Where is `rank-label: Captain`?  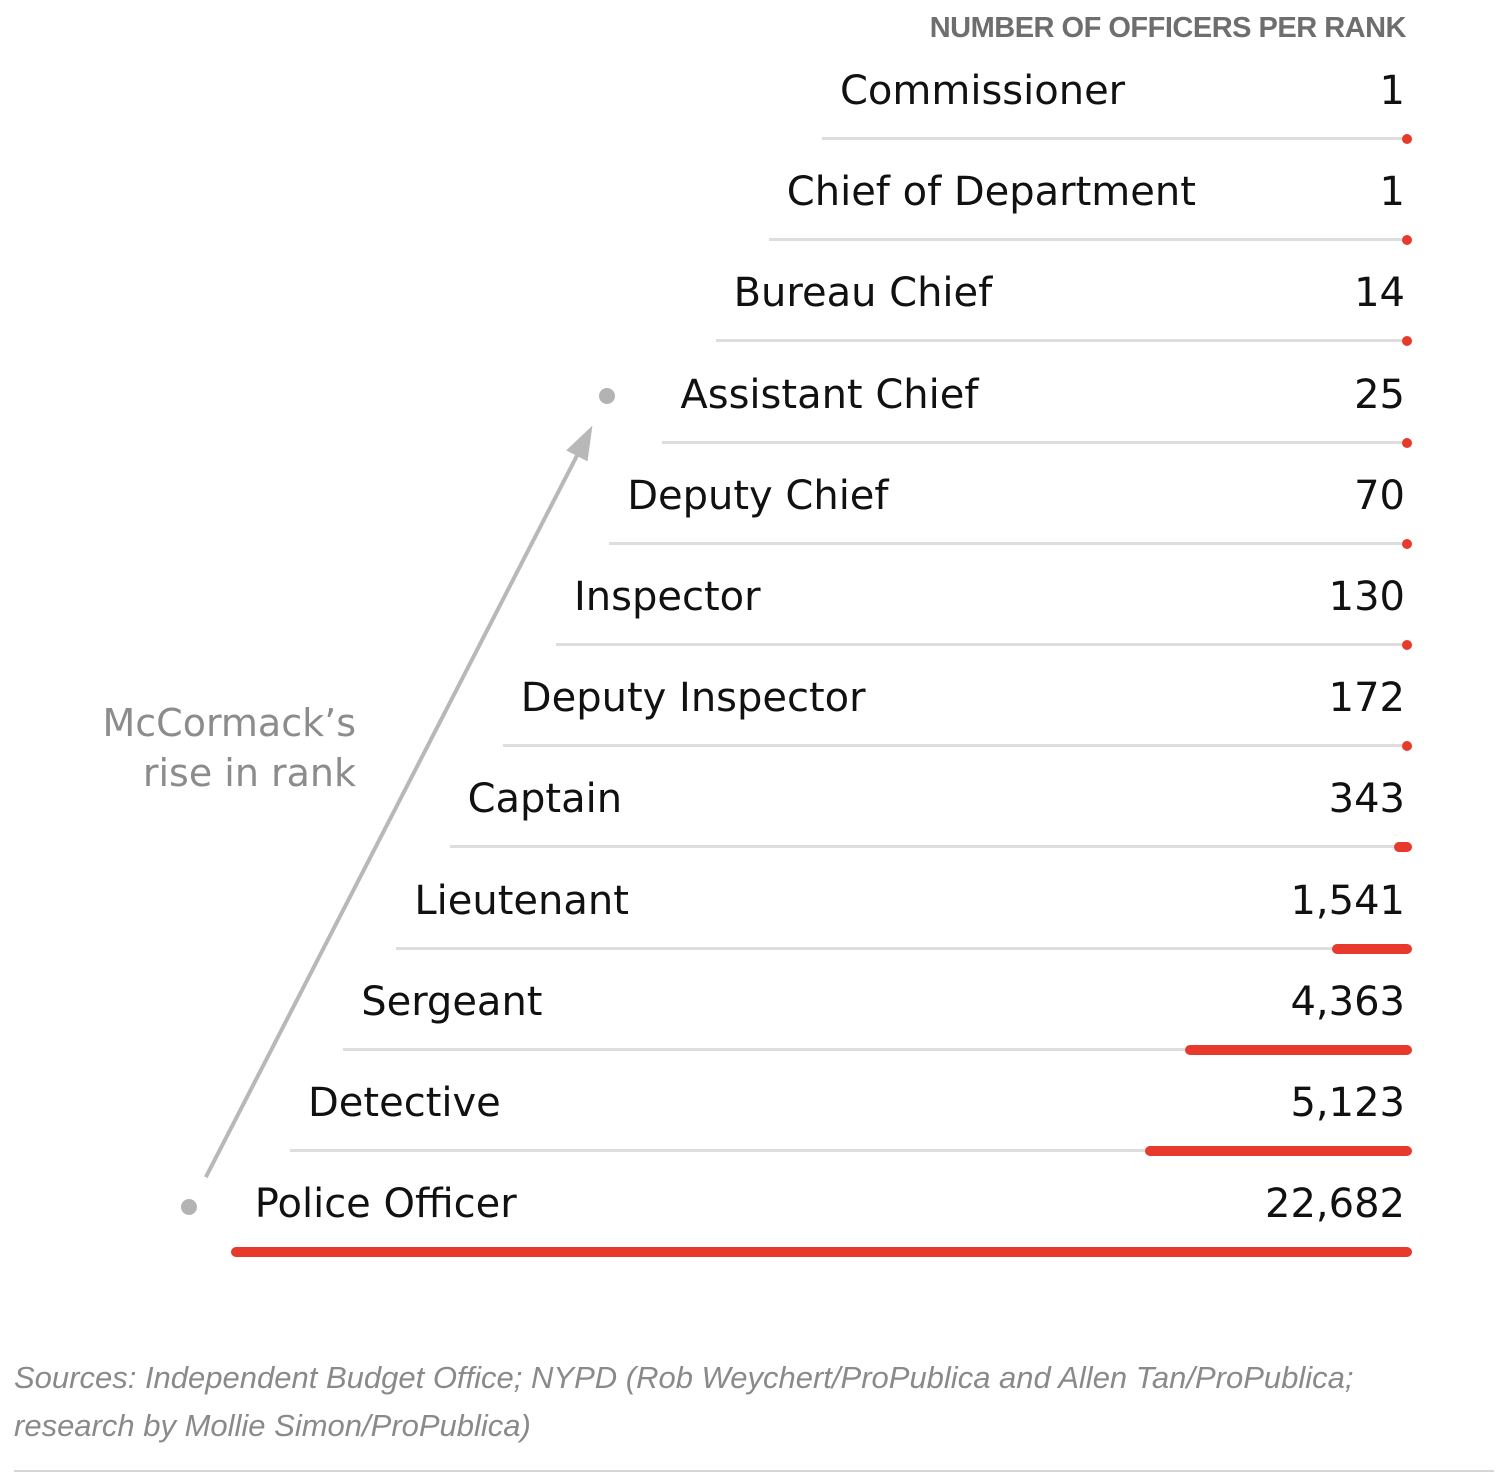
rank-label: Captain is located at coordinates (545, 799).